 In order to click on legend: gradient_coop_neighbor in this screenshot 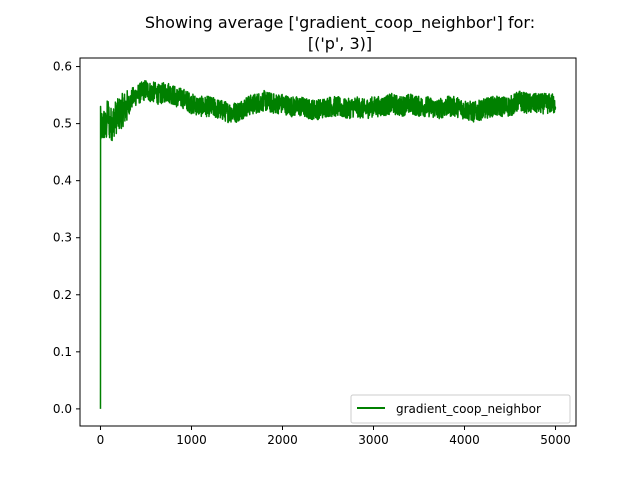, I will do `click(460, 409)`.